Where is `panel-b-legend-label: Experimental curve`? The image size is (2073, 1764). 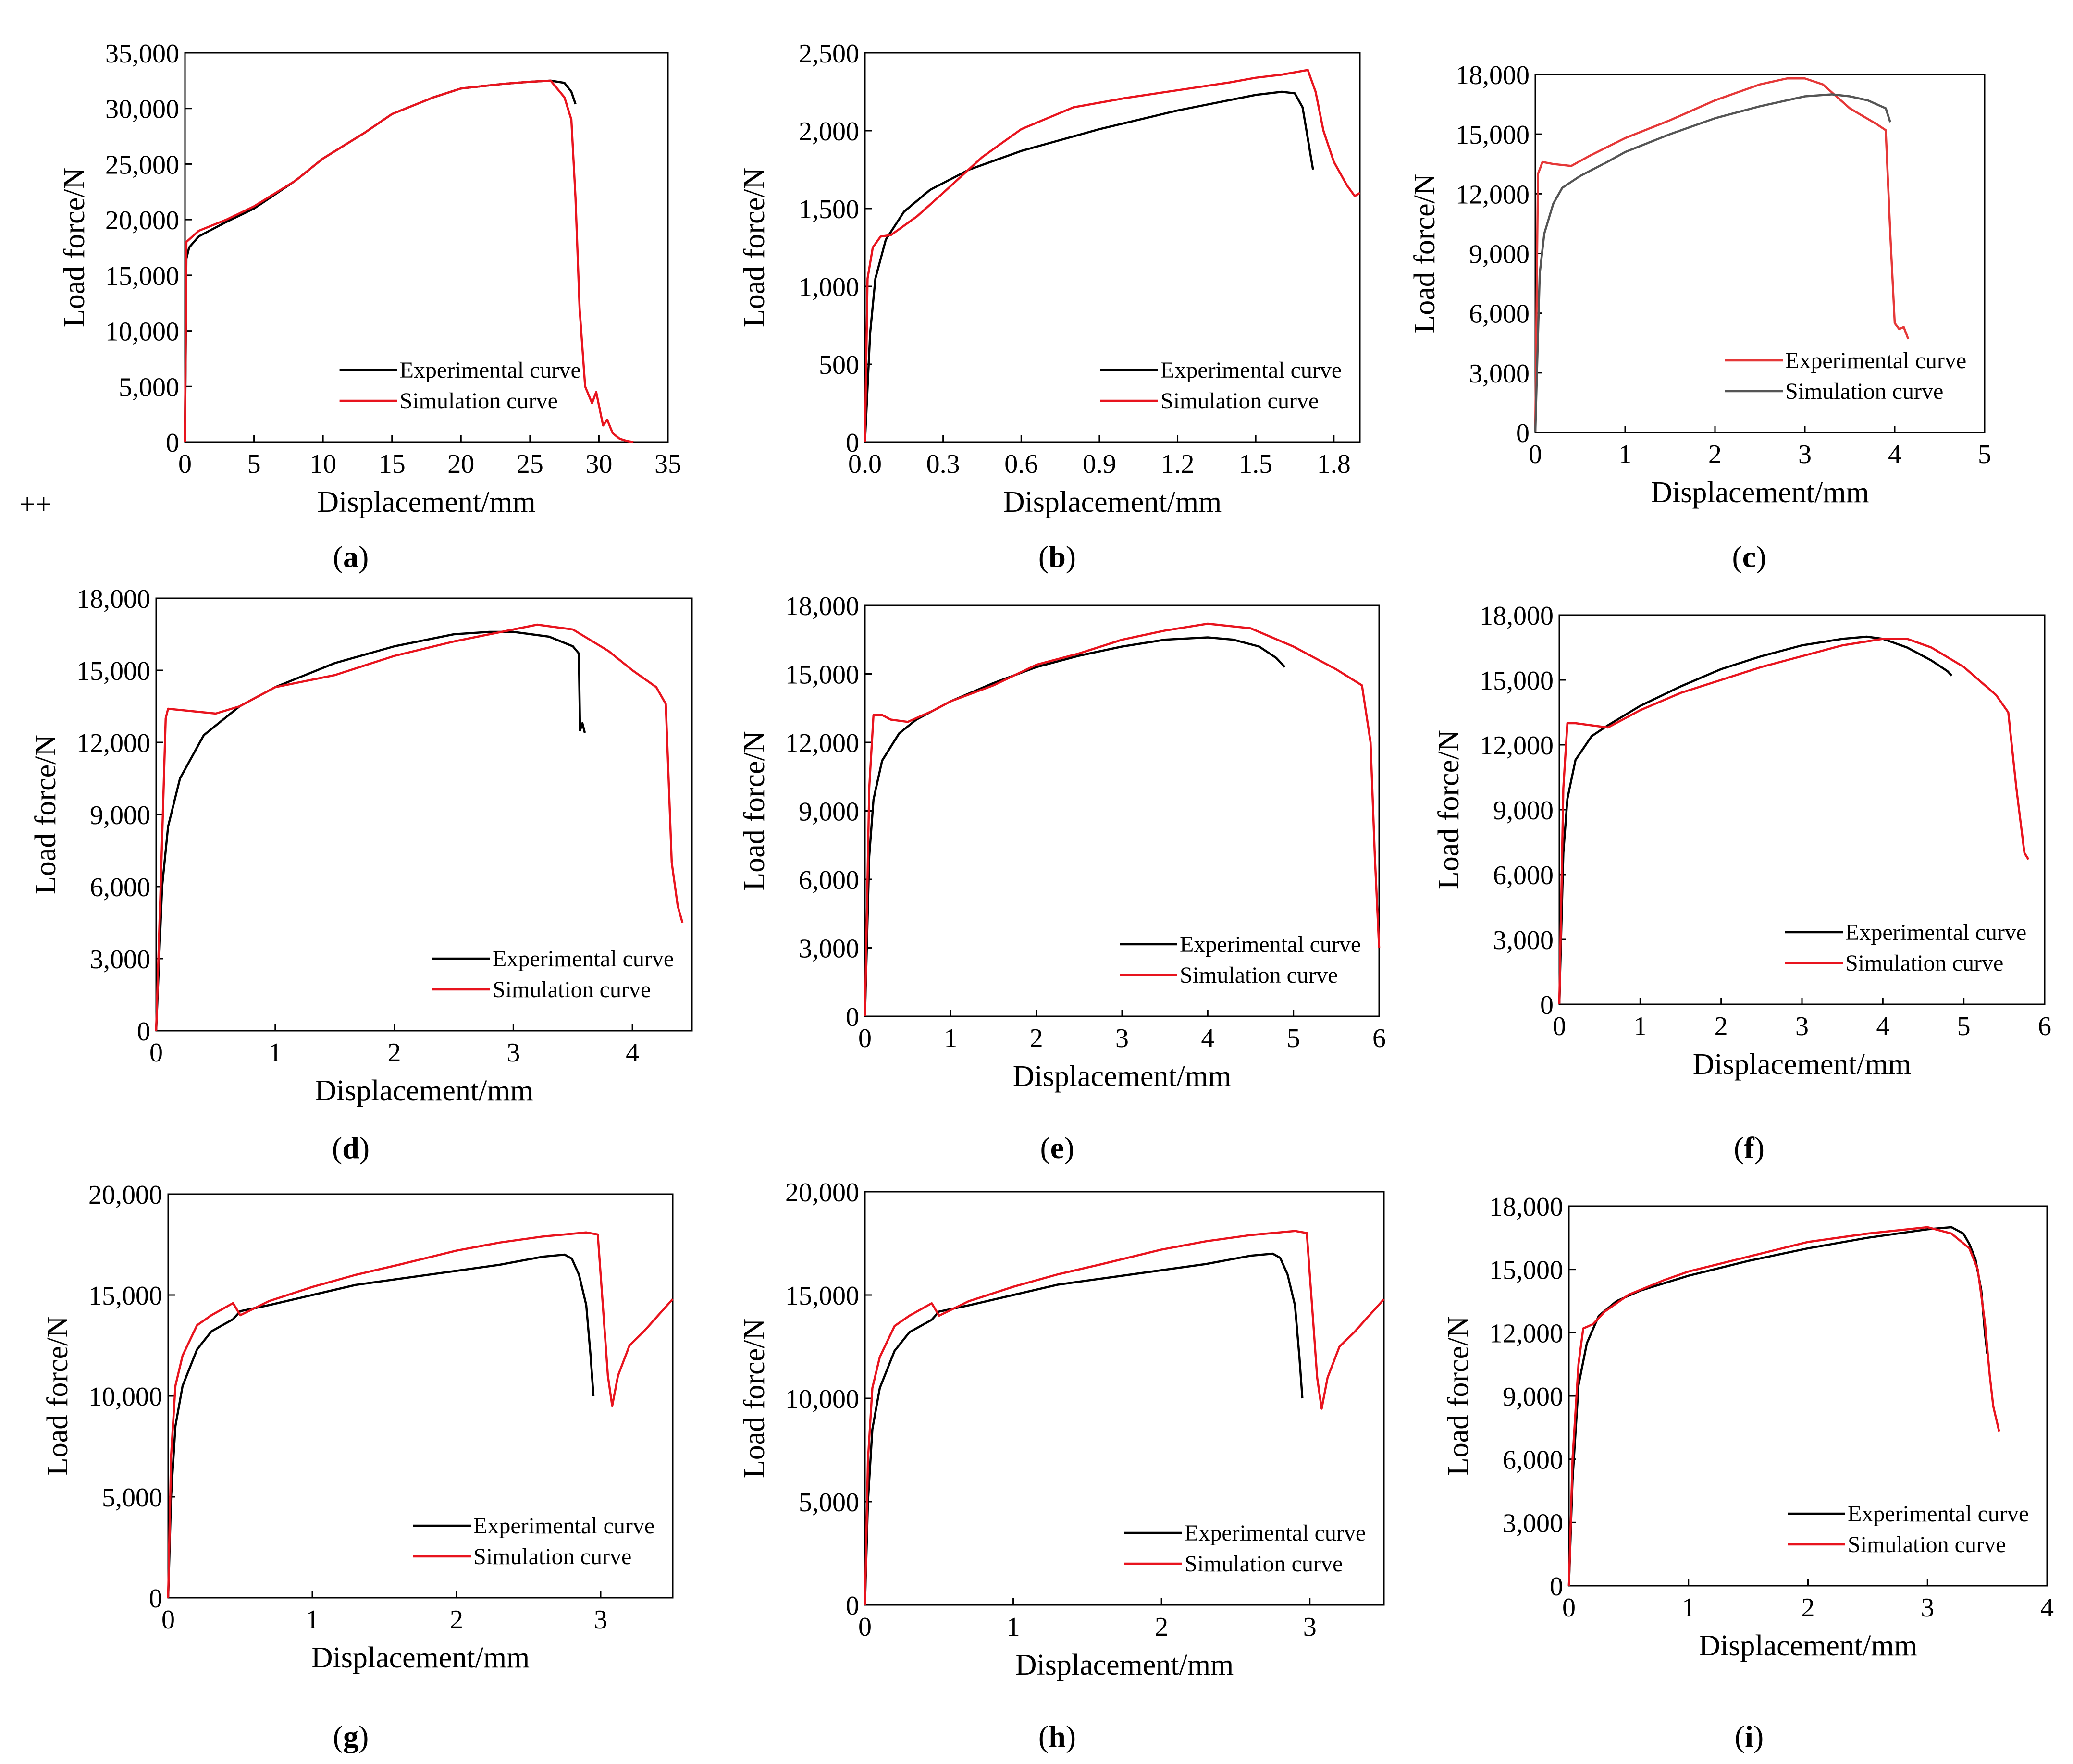
panel-b-legend-label: Experimental curve is located at coordinates (1251, 371).